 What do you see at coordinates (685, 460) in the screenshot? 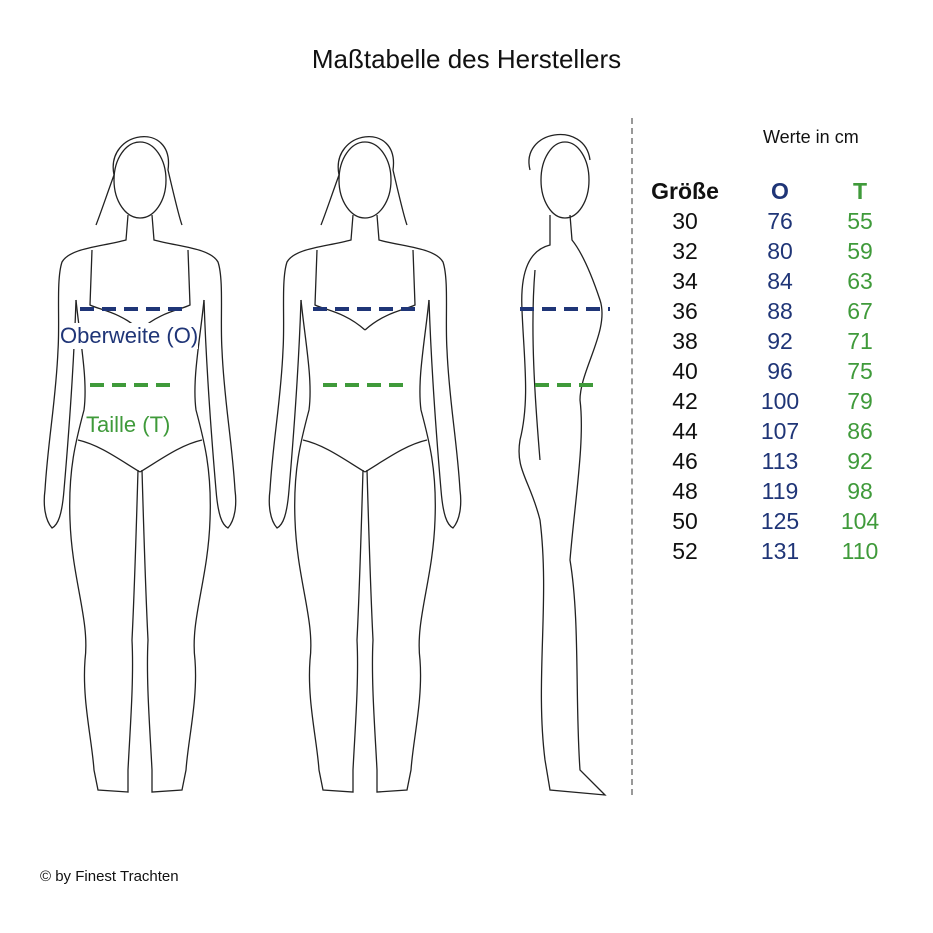
I see `size-cell: 46` at bounding box center [685, 460].